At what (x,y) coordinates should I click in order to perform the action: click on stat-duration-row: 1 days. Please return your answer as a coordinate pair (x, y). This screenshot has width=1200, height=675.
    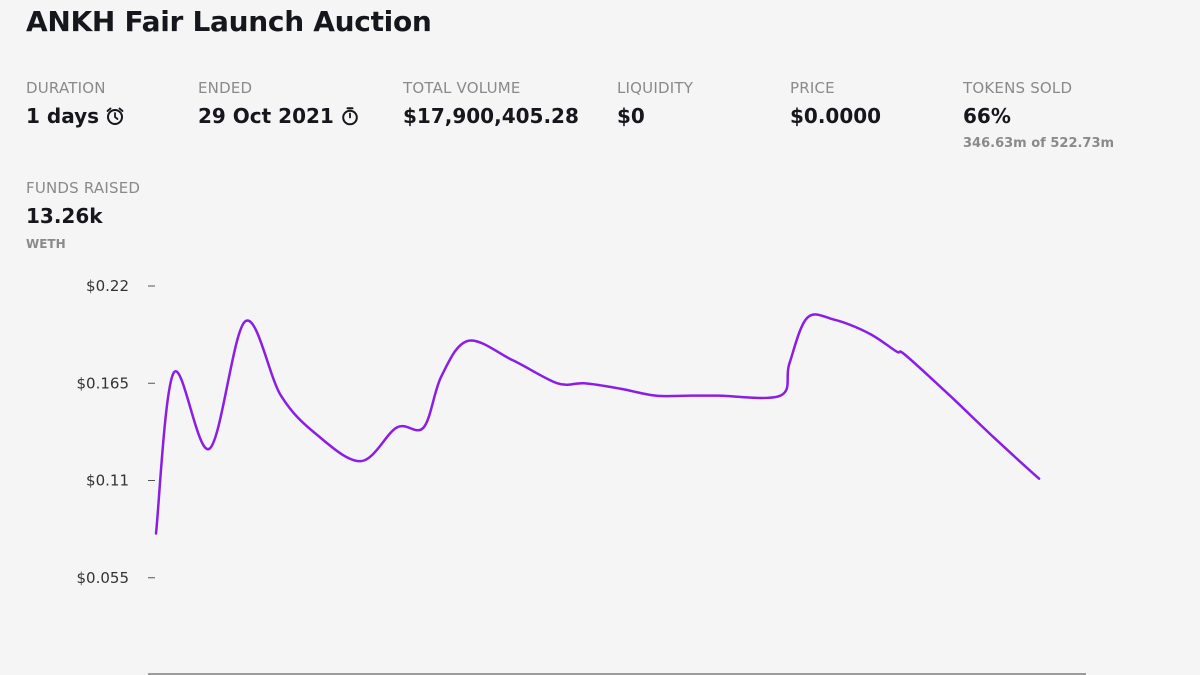
    Looking at the image, I should click on (75, 116).